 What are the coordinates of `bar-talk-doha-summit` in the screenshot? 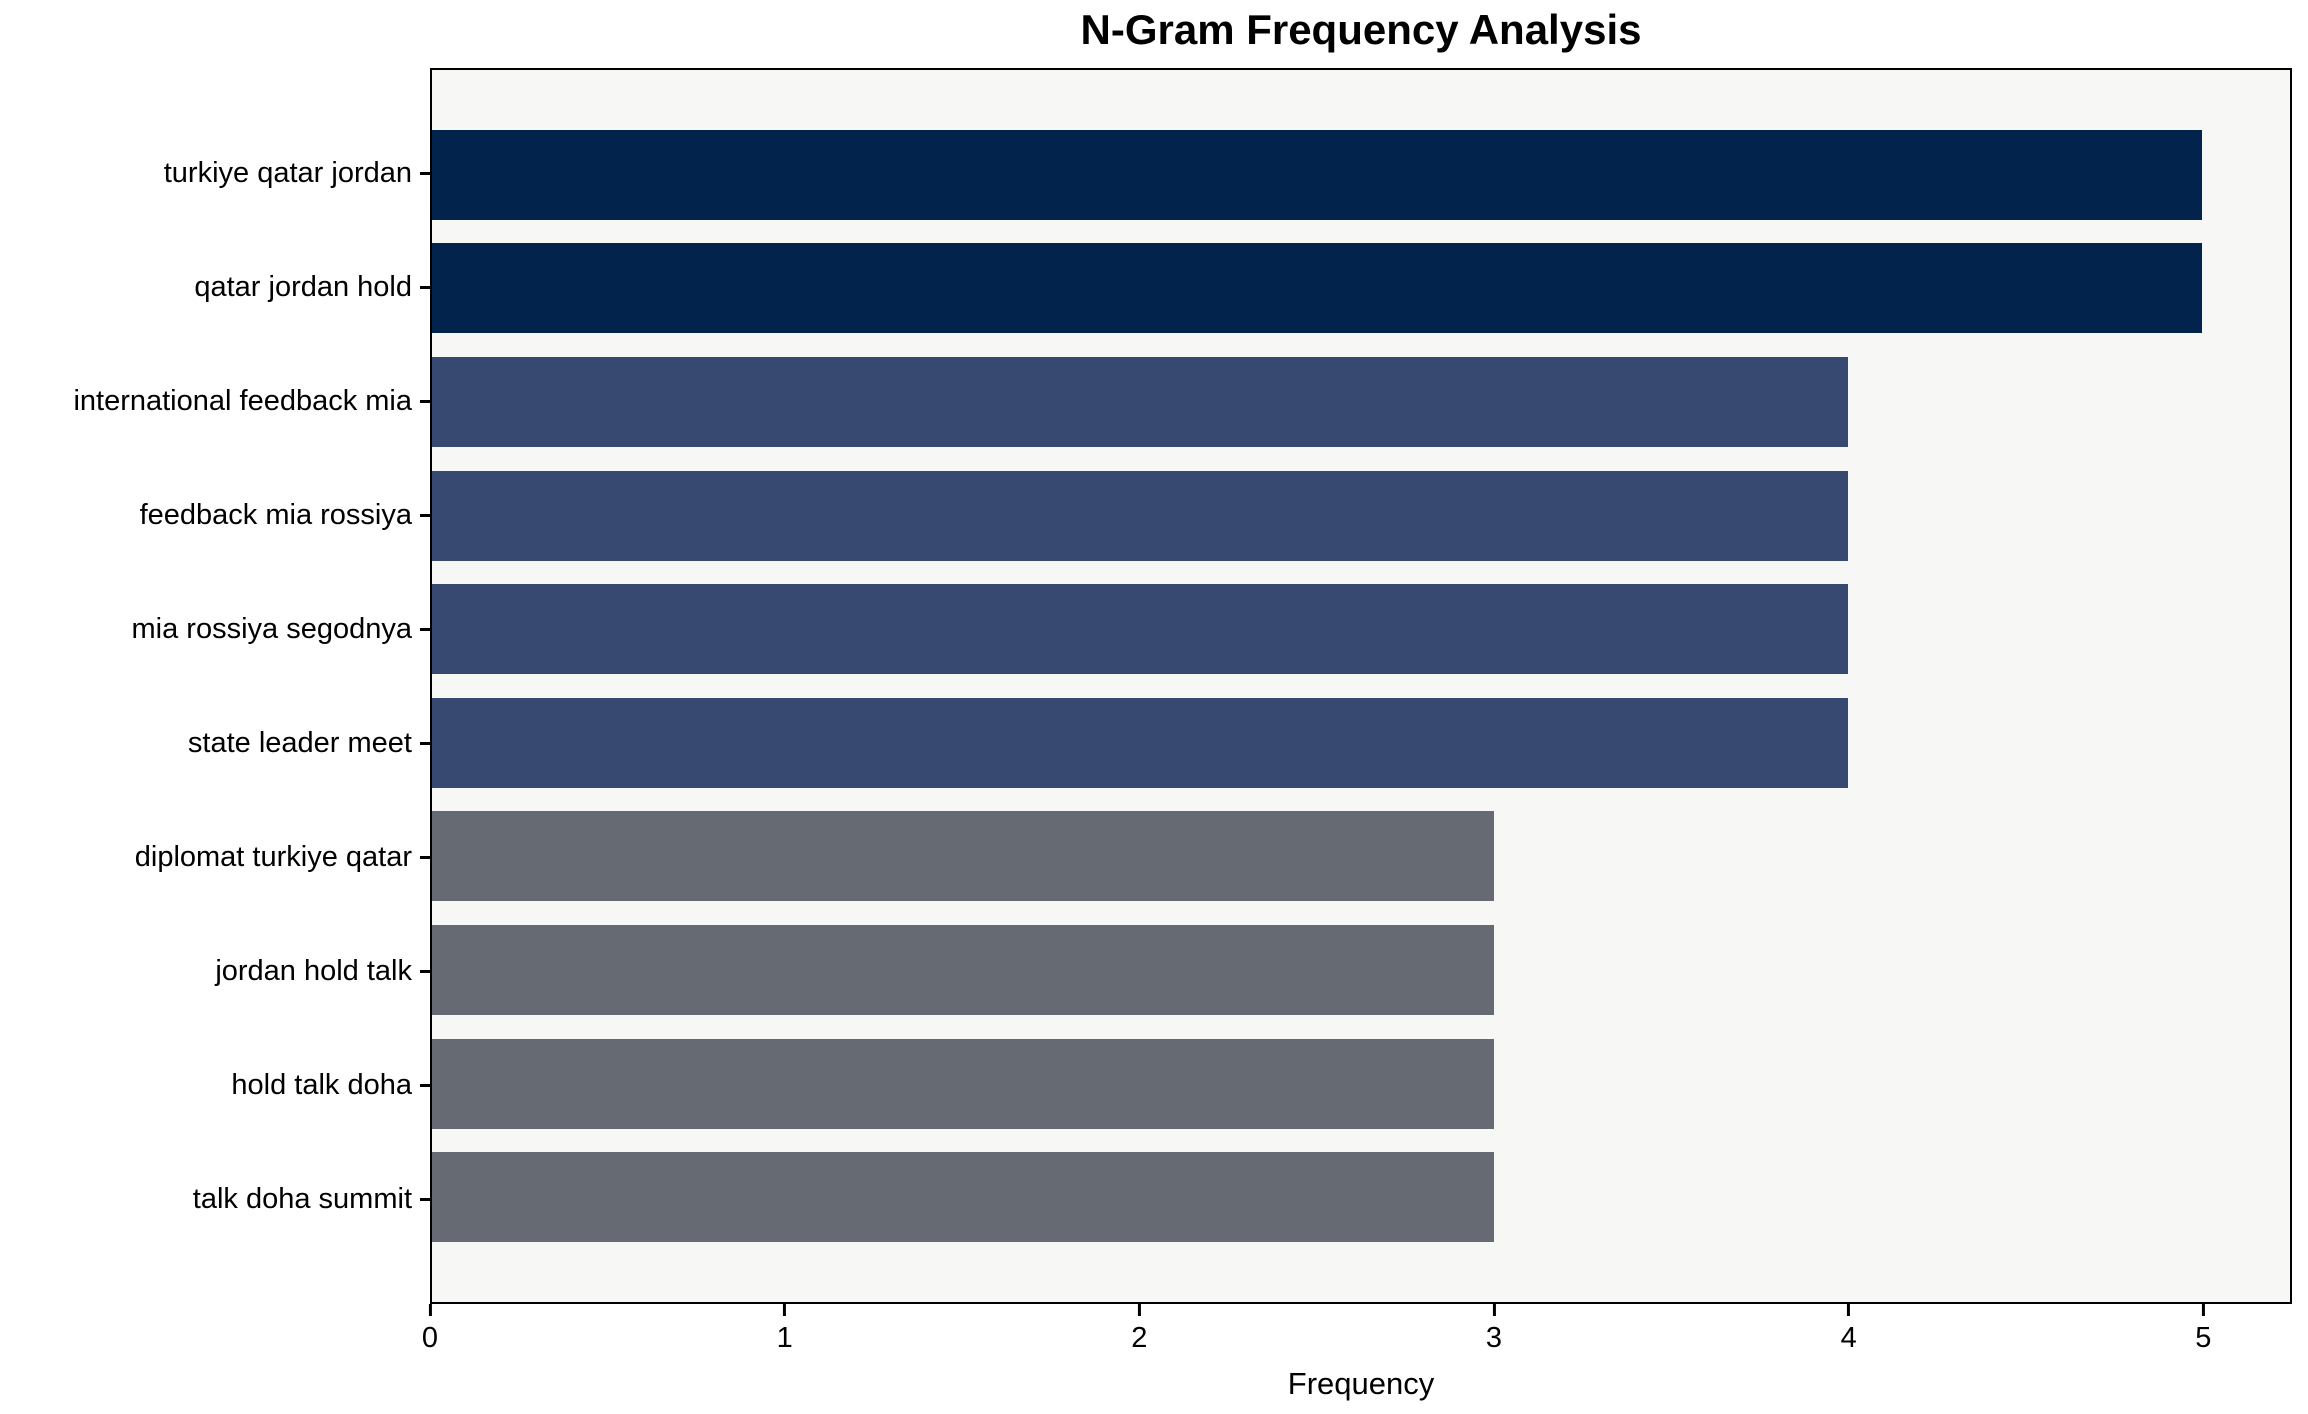 It's located at (963, 1197).